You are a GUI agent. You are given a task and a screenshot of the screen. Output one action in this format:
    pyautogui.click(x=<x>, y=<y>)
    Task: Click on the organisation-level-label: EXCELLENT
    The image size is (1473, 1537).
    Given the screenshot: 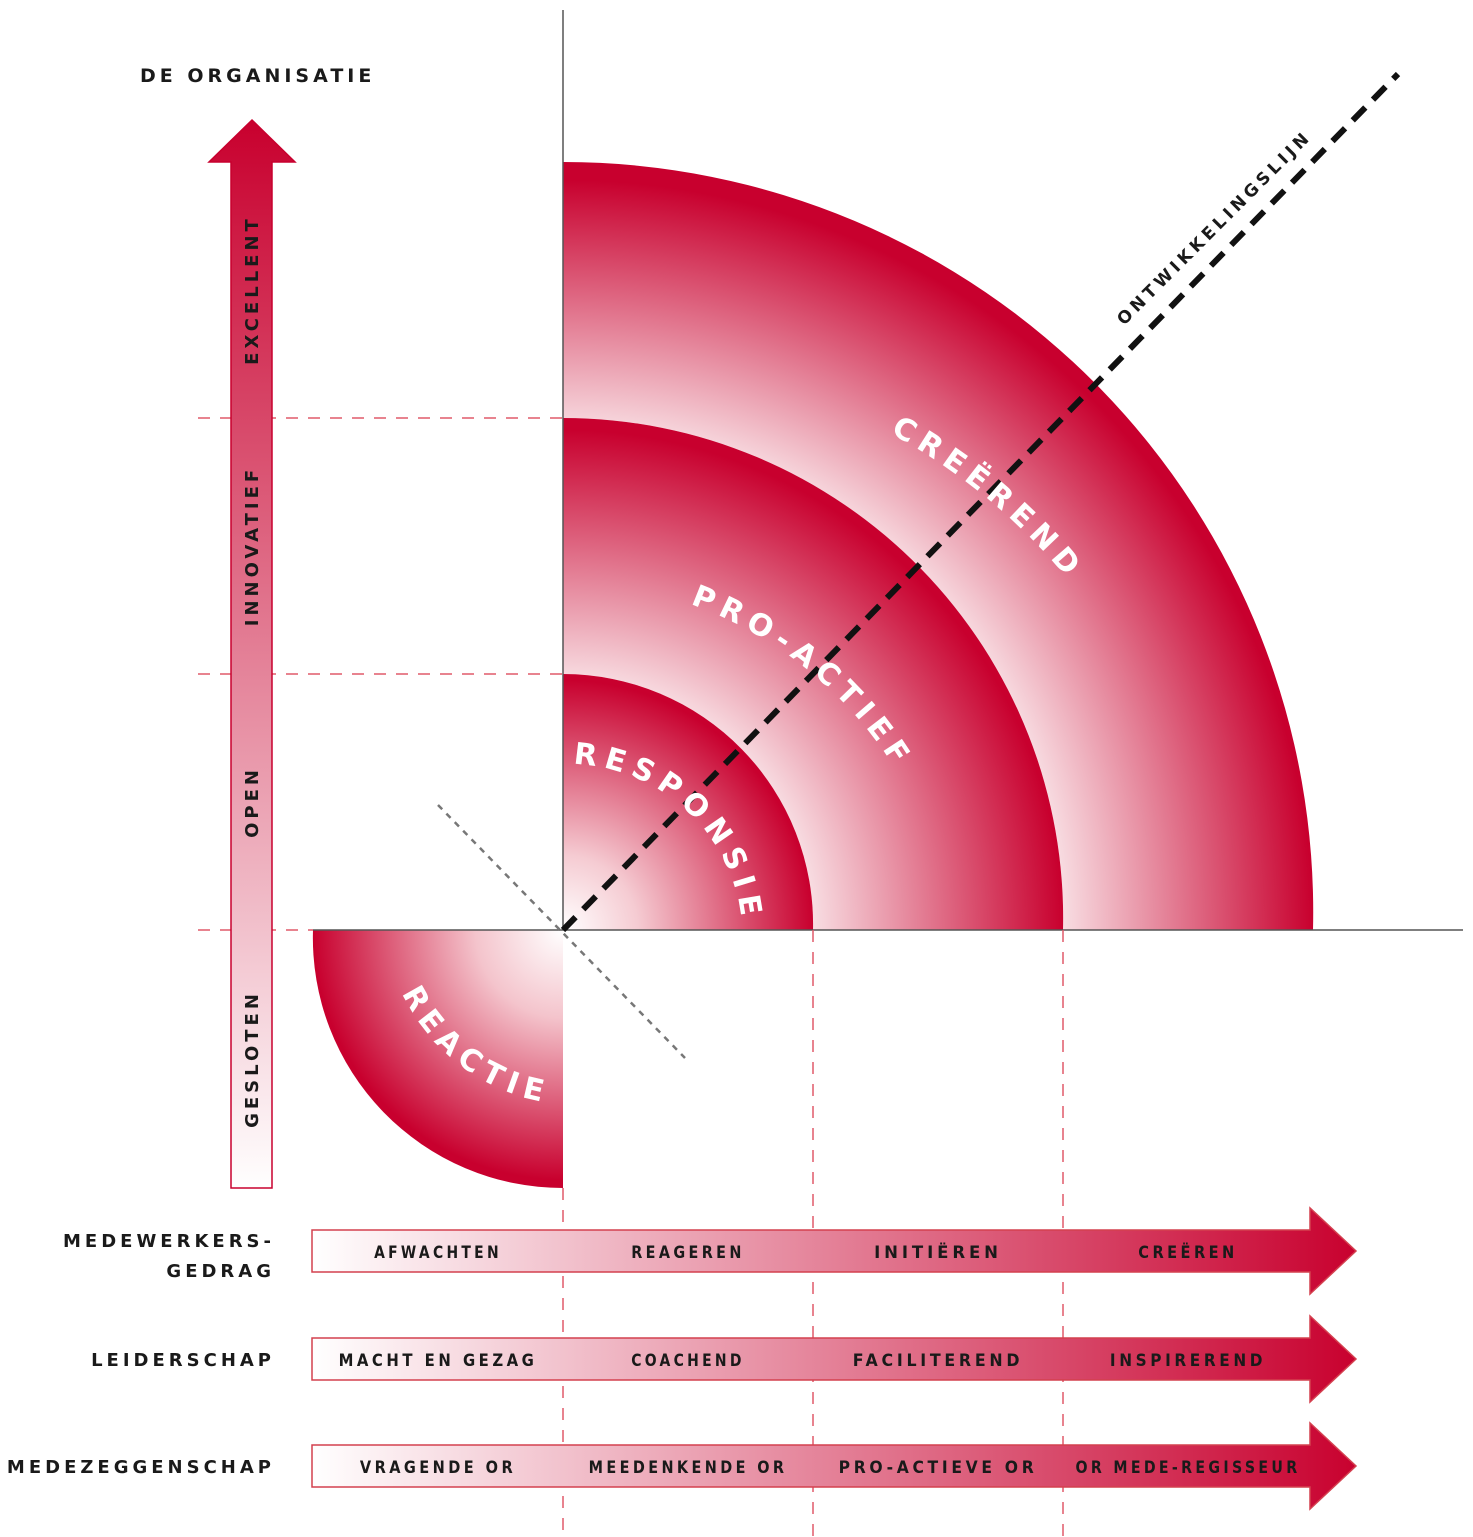 What is the action you would take?
    pyautogui.click(x=252, y=290)
    